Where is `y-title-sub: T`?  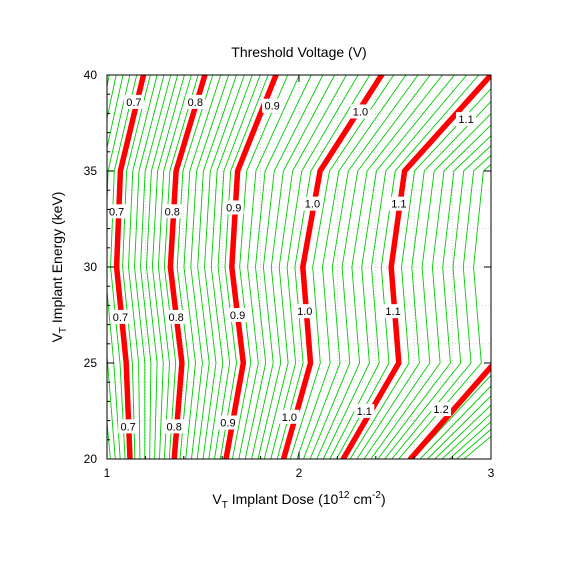
y-title-sub: T is located at coordinates (63, 330).